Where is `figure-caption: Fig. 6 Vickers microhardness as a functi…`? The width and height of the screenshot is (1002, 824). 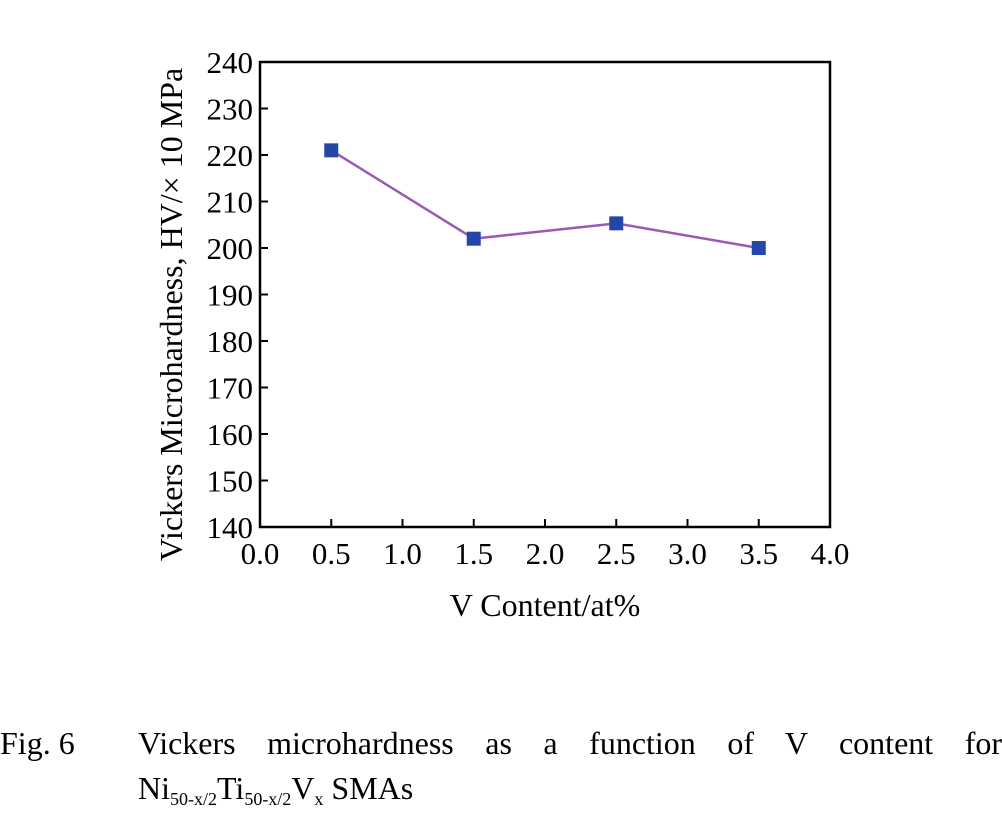 figure-caption: Fig. 6 Vickers microhardness as a functi… is located at coordinates (501, 771).